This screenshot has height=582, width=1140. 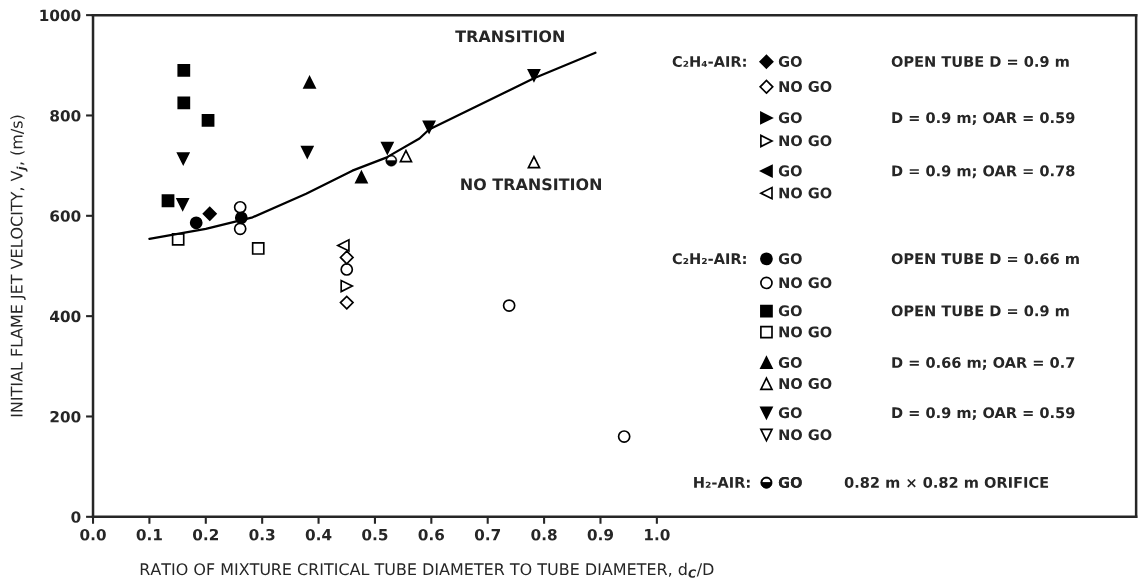 I want to click on x-tick-label: 0.6, so click(x=431, y=534).